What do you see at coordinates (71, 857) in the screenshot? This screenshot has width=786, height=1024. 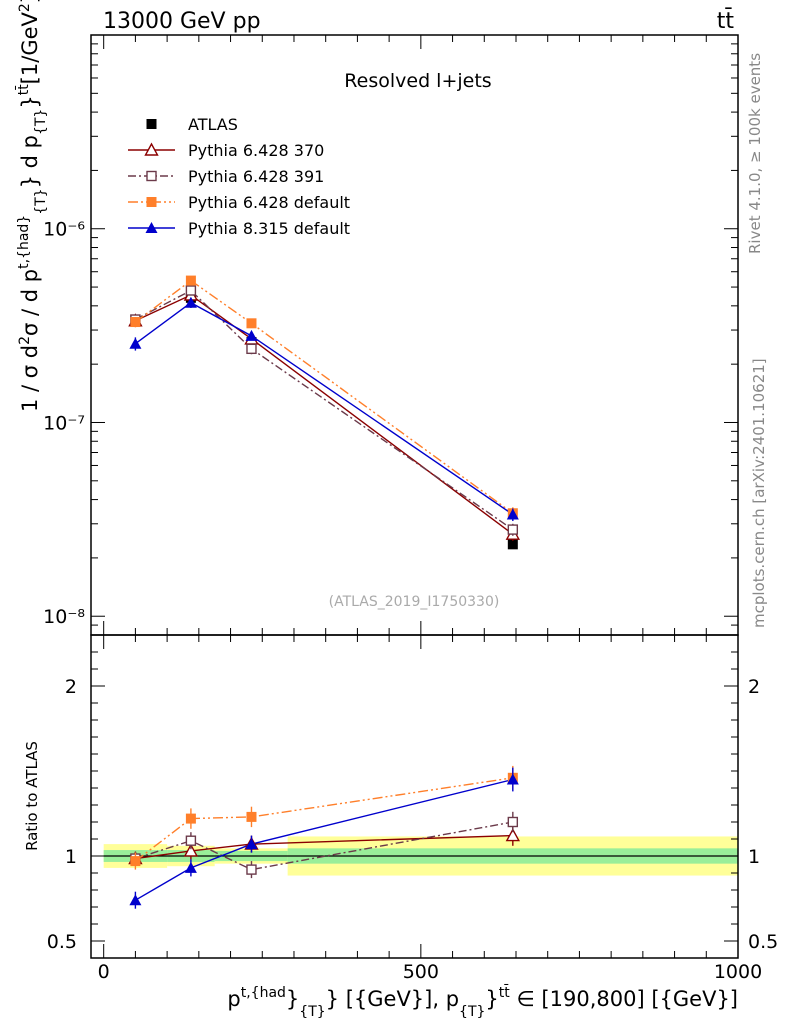 I see `ratio-y-tick-label: 1` at bounding box center [71, 857].